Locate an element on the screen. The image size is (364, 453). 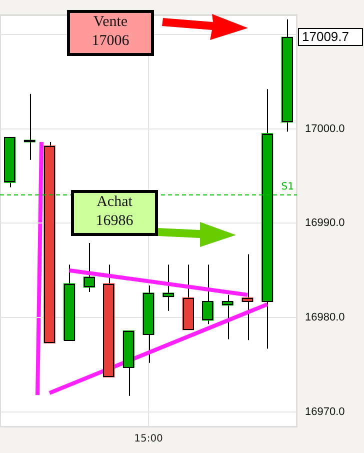
note-box: Achat 16986 is located at coordinates (114, 213).